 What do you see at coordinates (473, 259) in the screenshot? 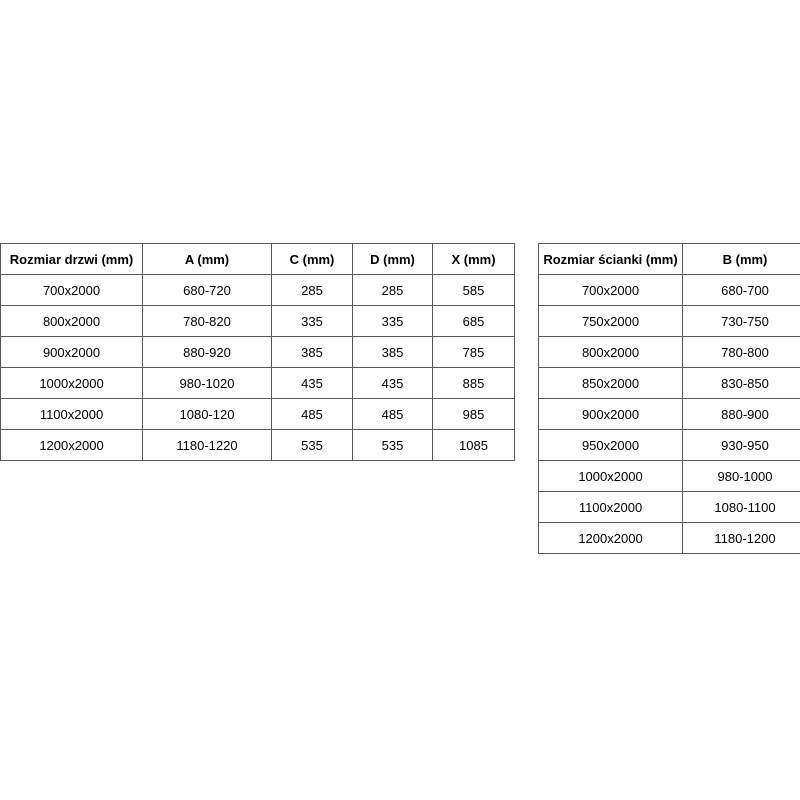
I see `header-cell: X (mm)` at bounding box center [473, 259].